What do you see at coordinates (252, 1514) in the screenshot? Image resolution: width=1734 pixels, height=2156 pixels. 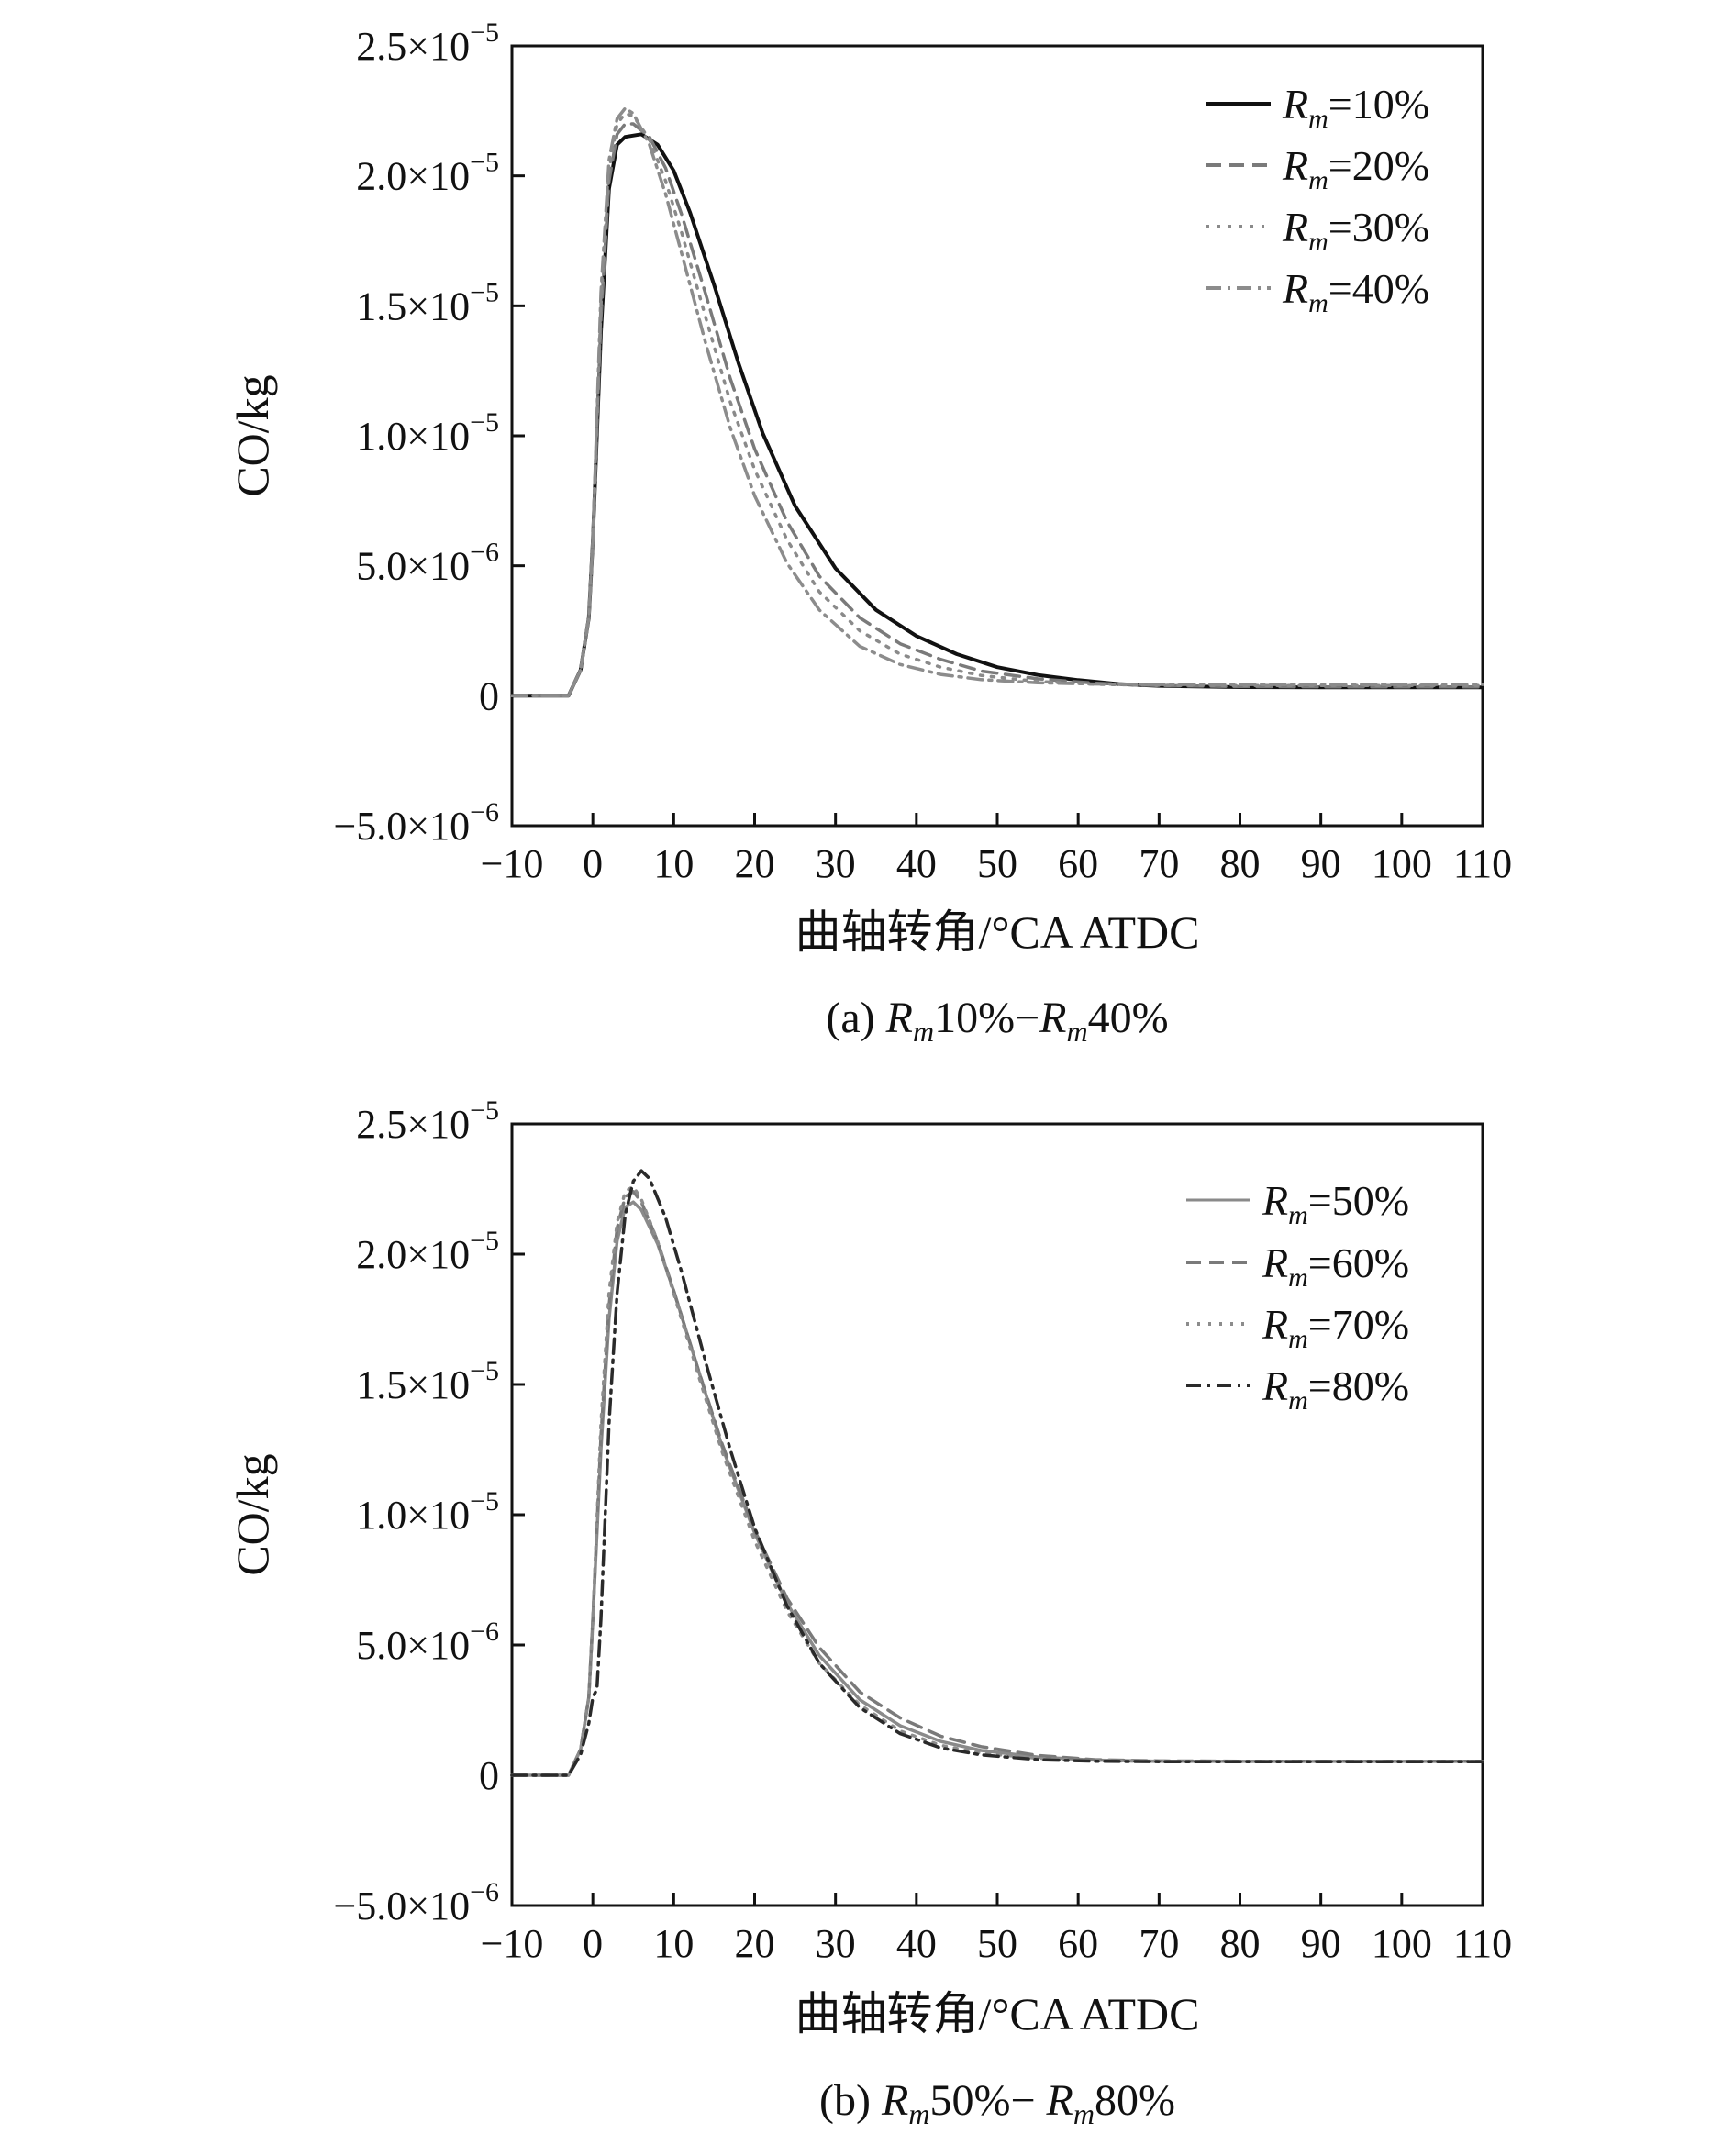 I see `y-axis-title-b: CO/kg` at bounding box center [252, 1514].